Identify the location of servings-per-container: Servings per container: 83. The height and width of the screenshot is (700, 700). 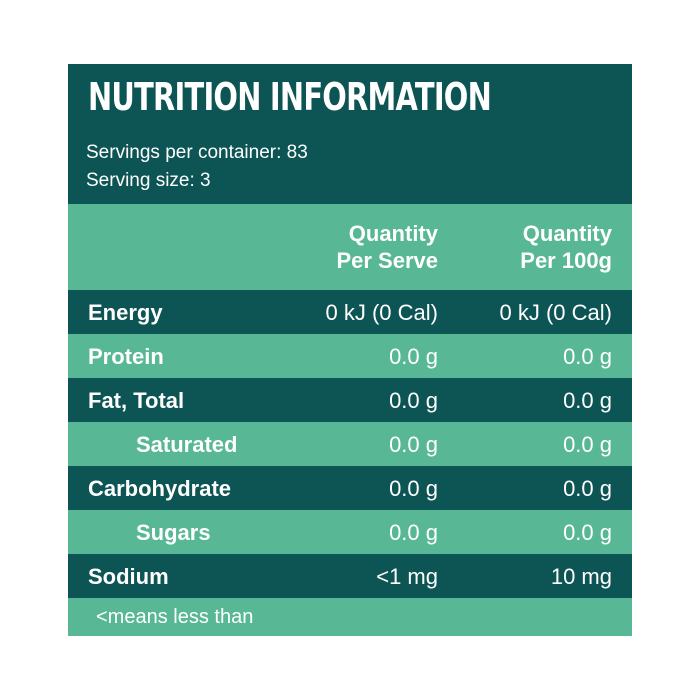
(197, 152).